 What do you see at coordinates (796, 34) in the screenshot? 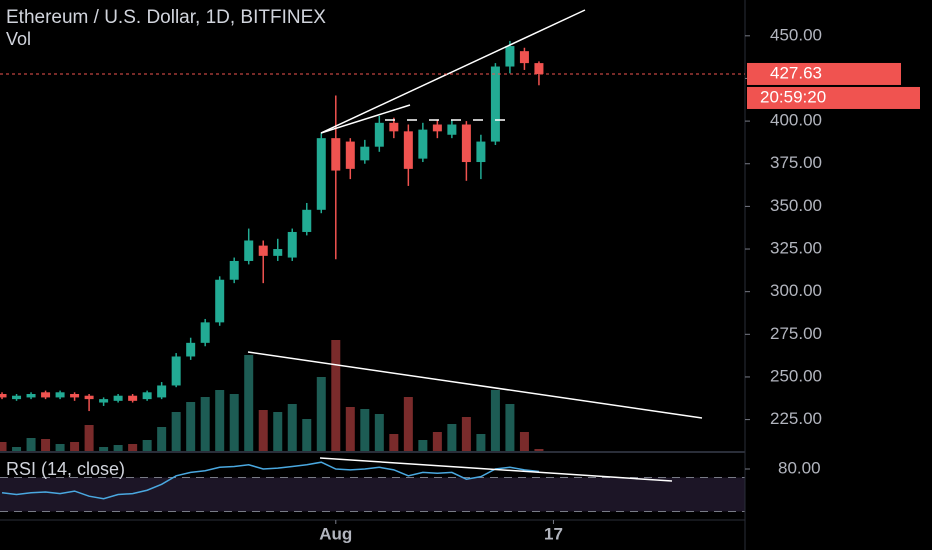
I see `y-tick-label: 450.00` at bounding box center [796, 34].